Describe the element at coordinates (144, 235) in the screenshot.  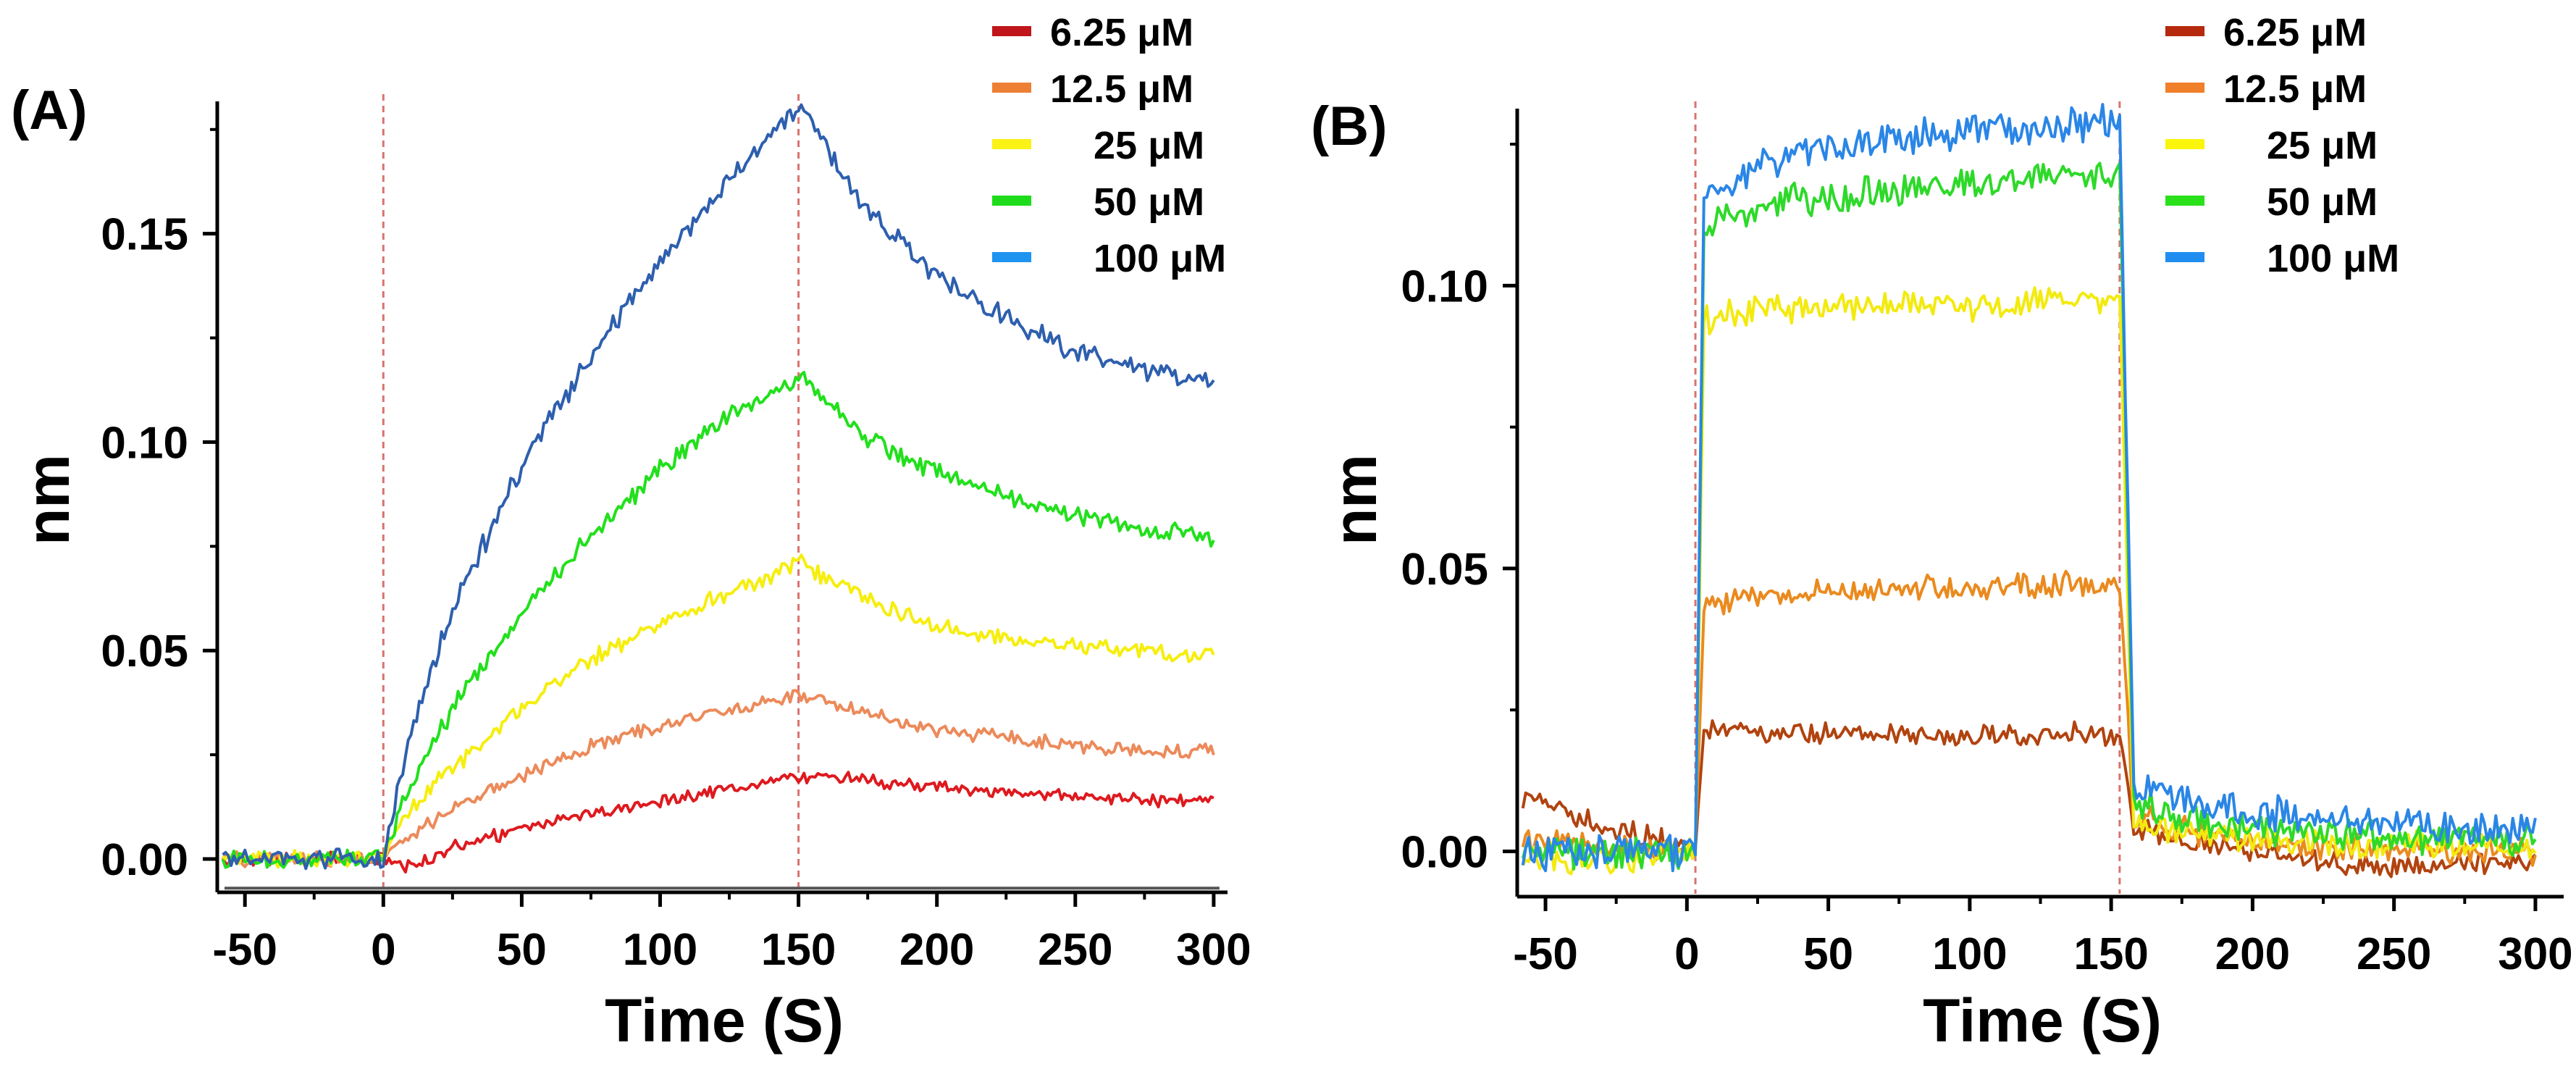
I see `y-tick-label: 0.15` at that location.